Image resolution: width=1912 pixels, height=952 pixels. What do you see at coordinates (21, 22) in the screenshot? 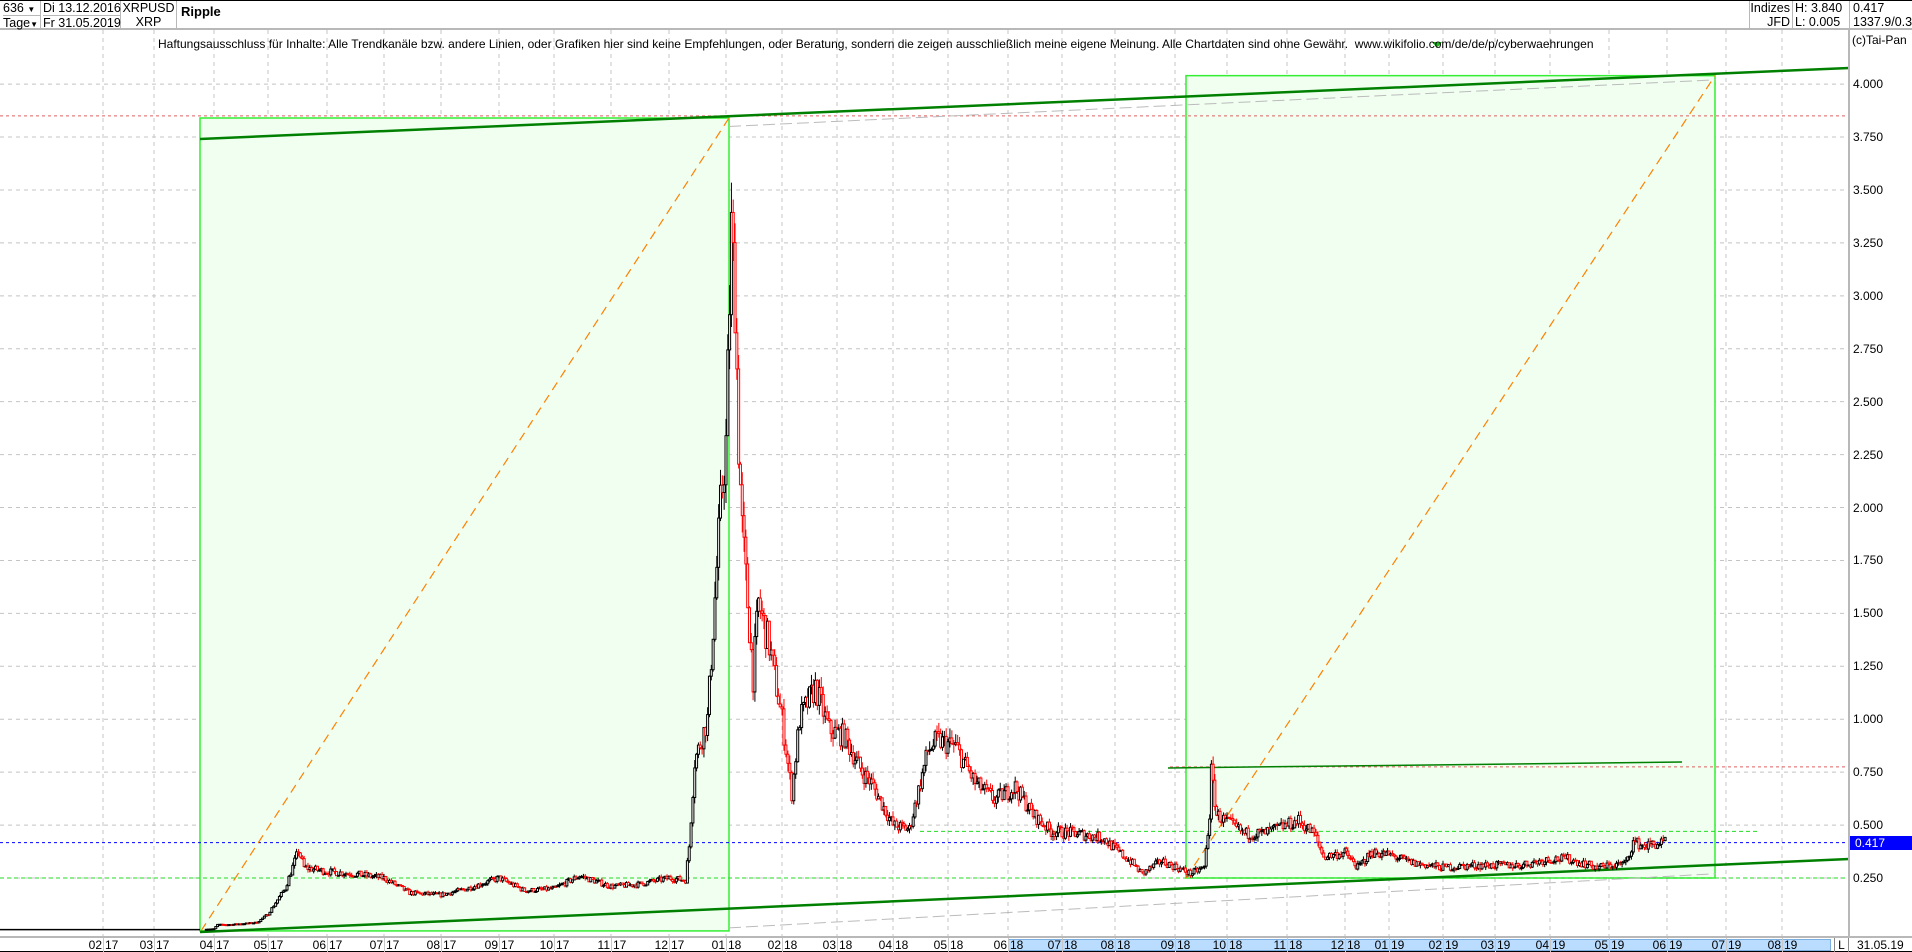
I see `period-dropdown: Tage▼` at bounding box center [21, 22].